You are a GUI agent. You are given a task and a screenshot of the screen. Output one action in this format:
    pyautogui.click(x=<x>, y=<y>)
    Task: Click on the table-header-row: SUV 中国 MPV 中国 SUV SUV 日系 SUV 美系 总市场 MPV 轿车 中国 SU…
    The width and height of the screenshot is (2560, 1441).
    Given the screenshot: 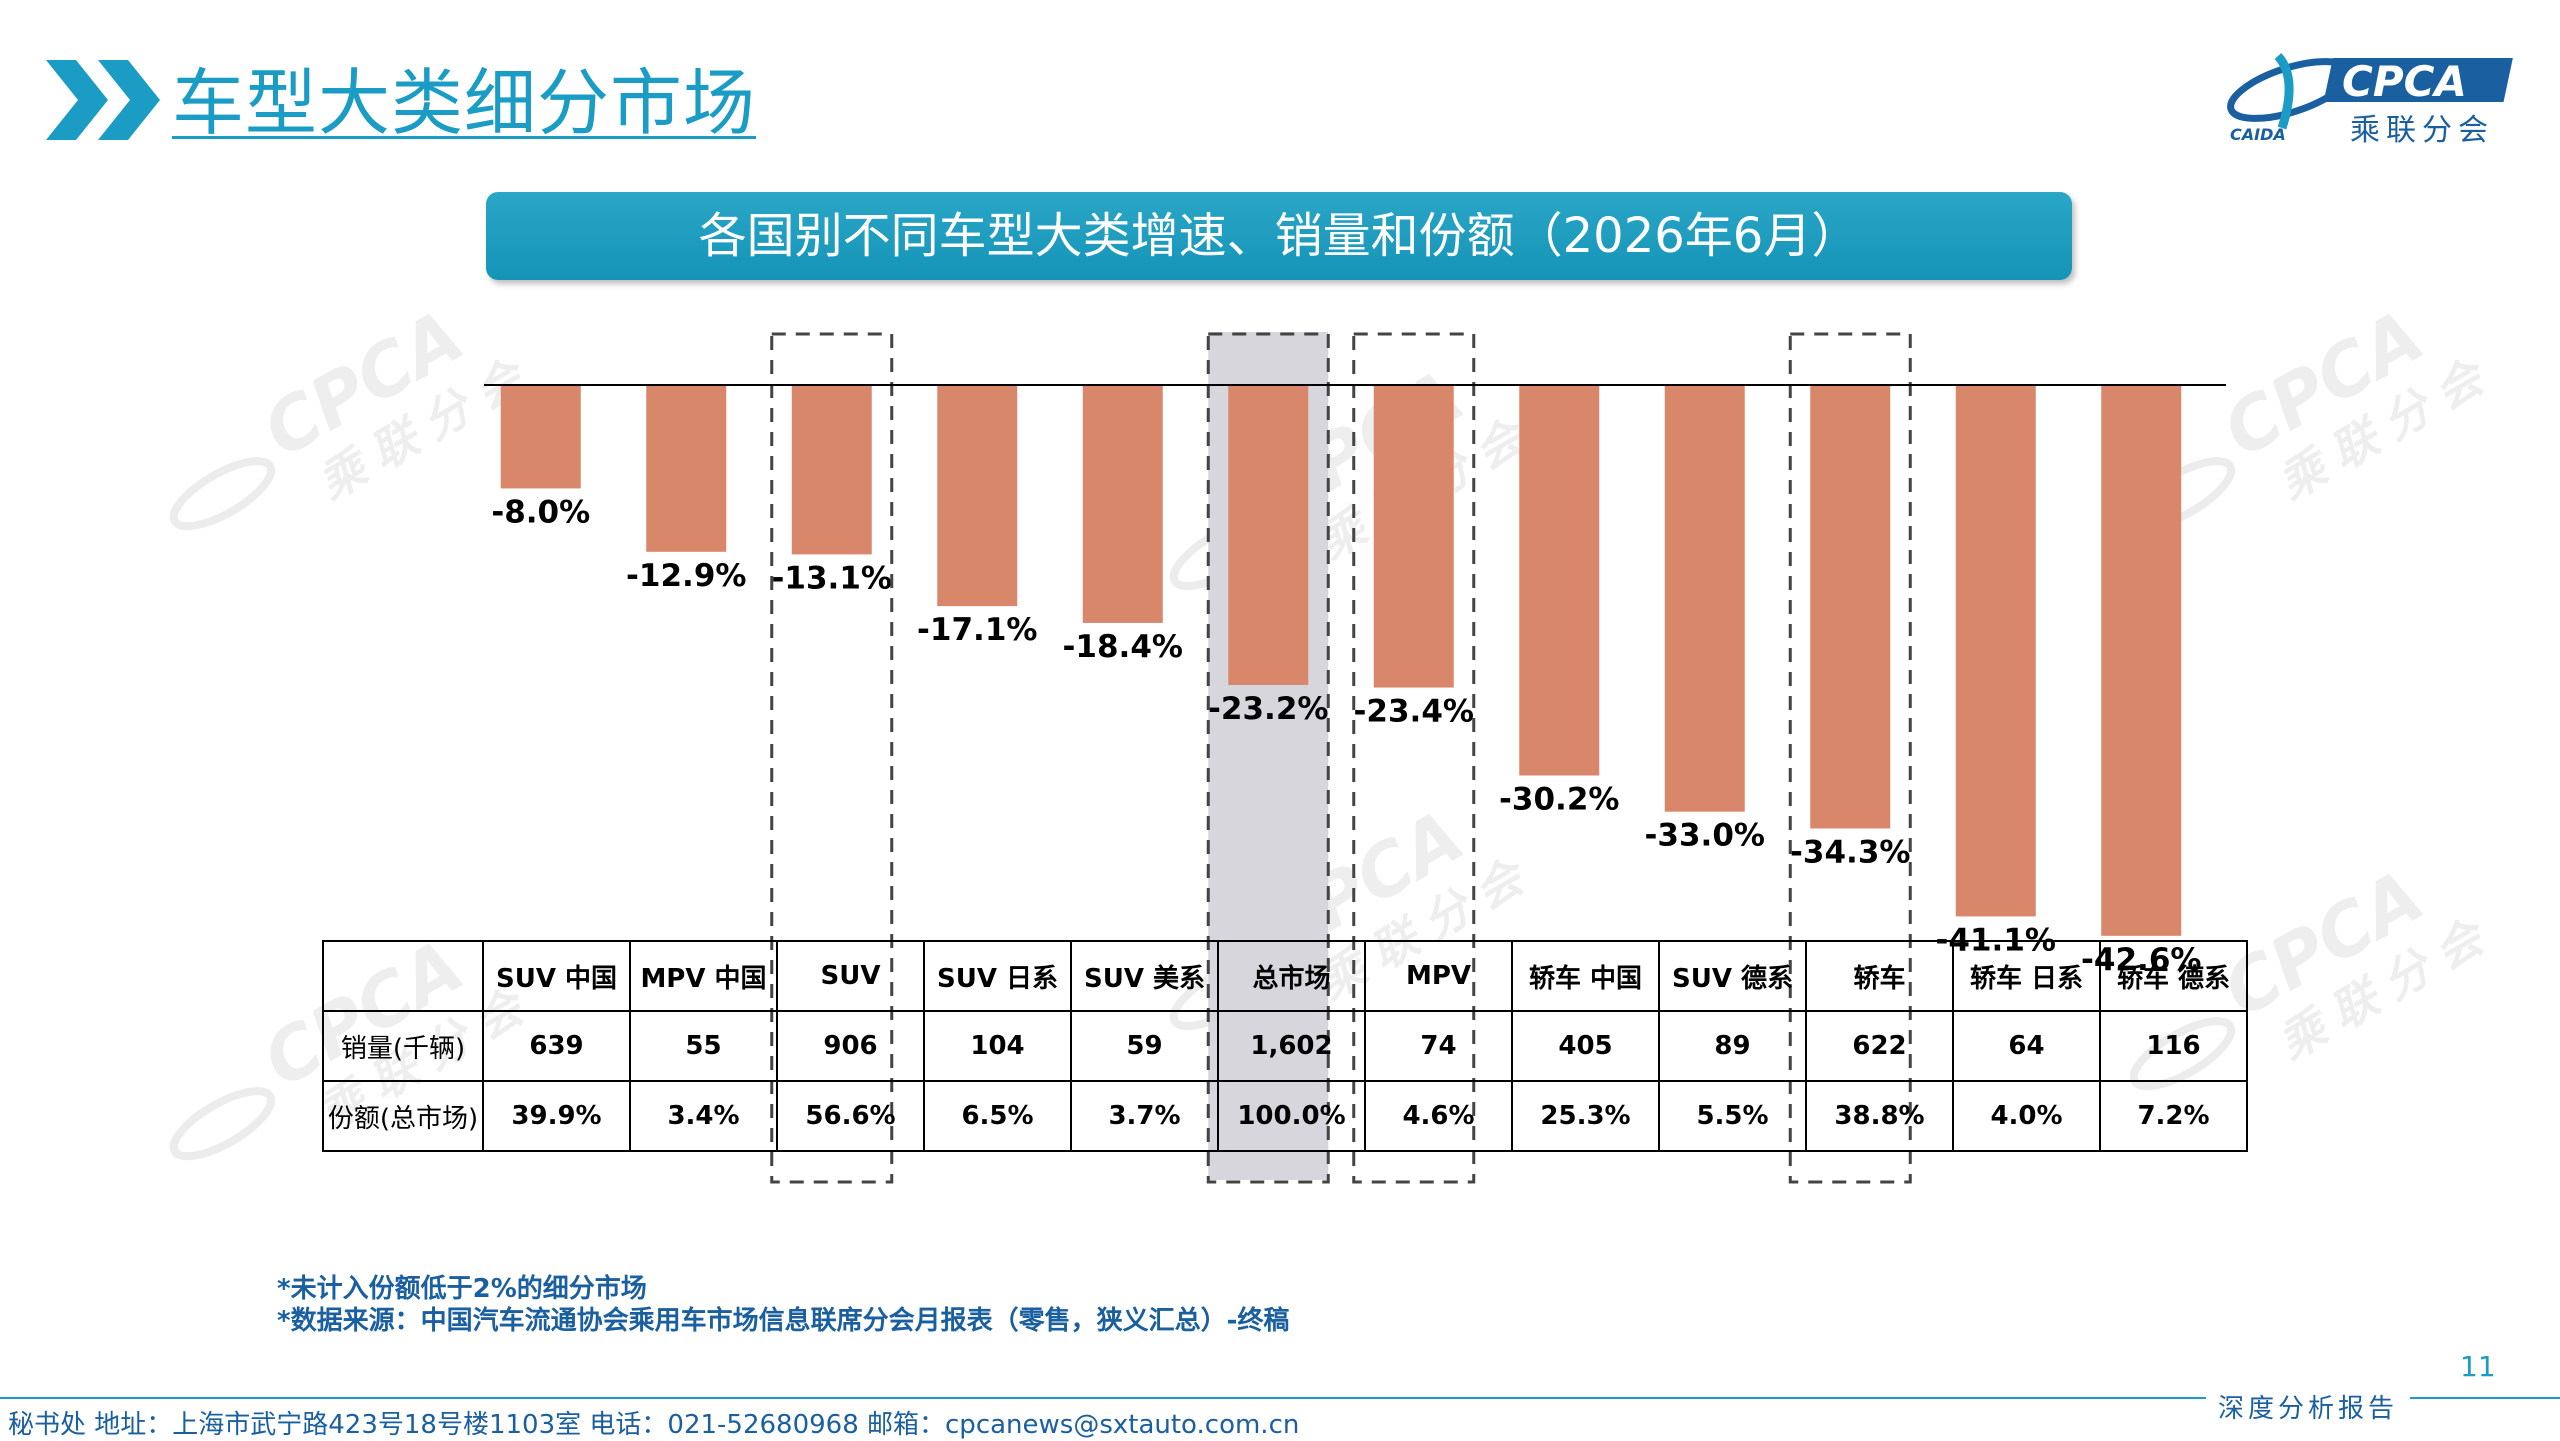 What is the action you would take?
    pyautogui.click(x=1285, y=976)
    